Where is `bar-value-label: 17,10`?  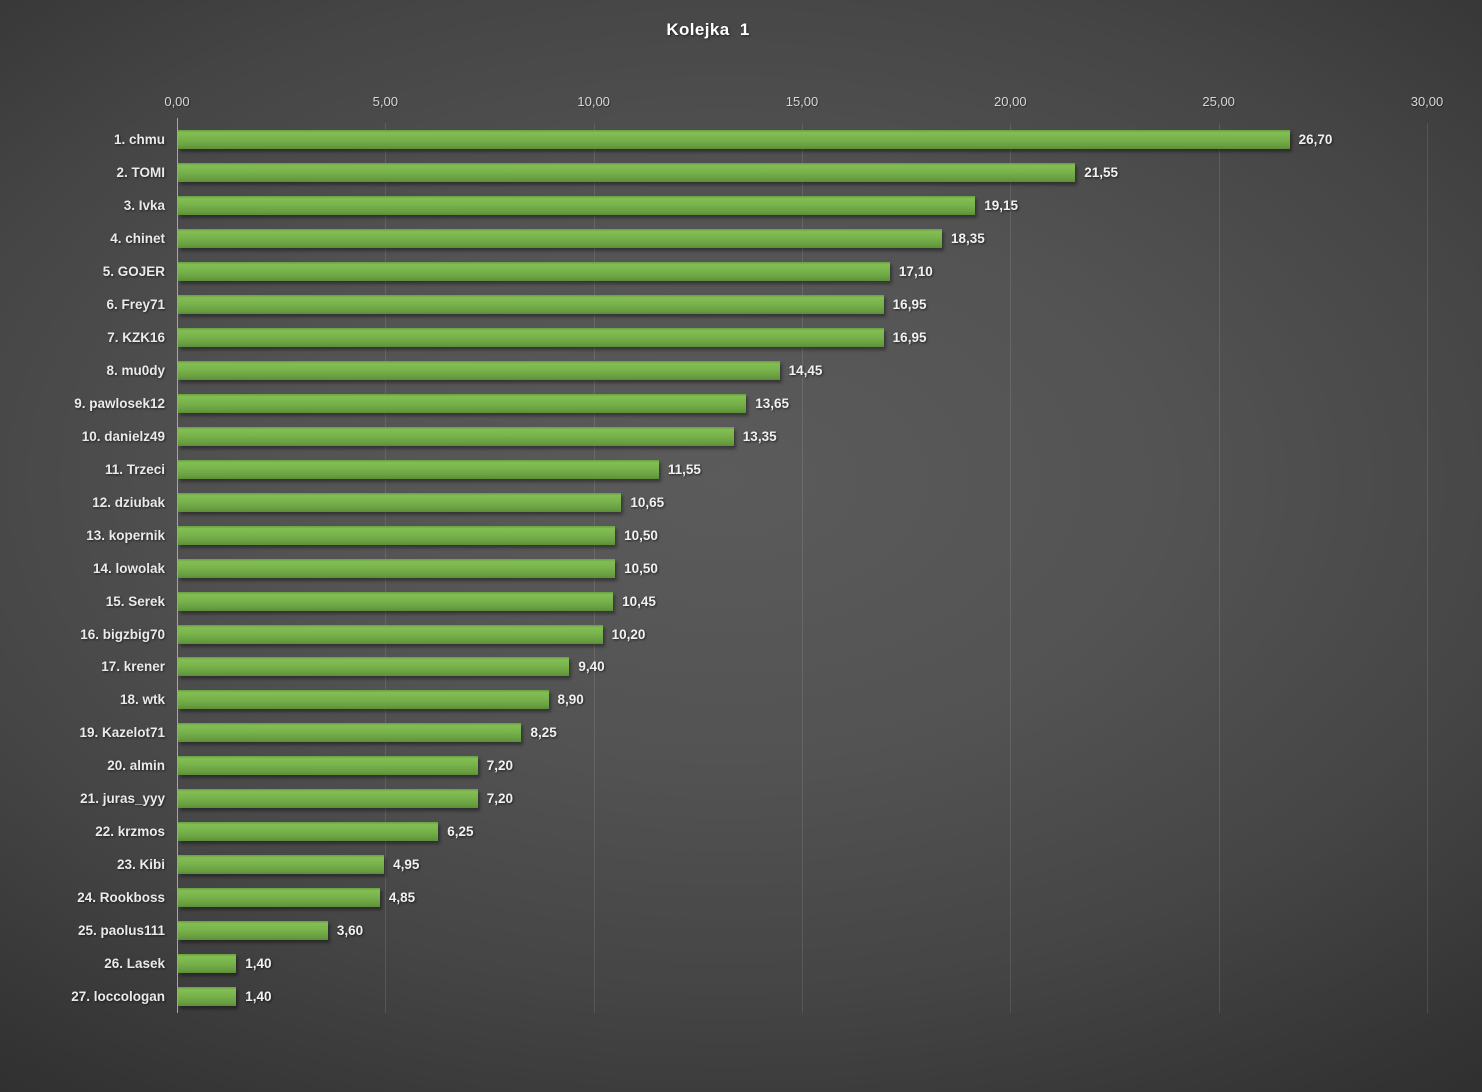 bar-value-label: 17,10 is located at coordinates (915, 271).